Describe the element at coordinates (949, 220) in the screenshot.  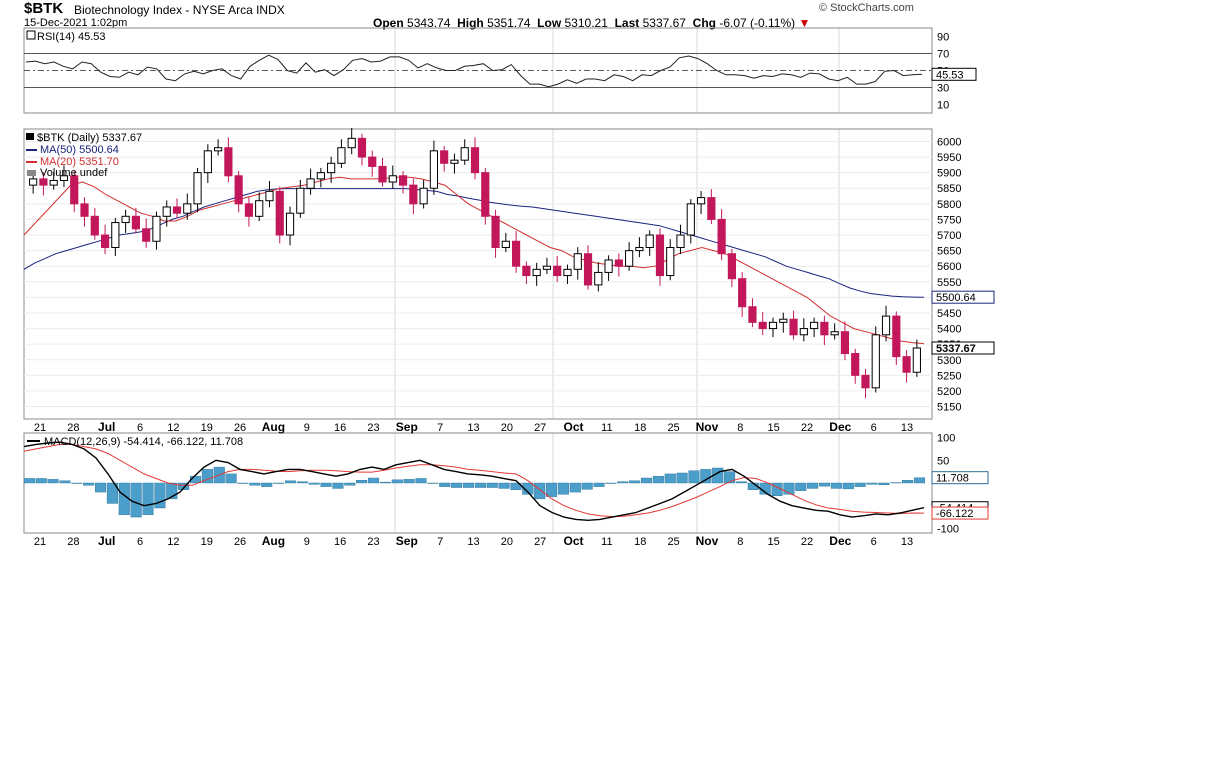
I see `price-tick-label: 5750` at that location.